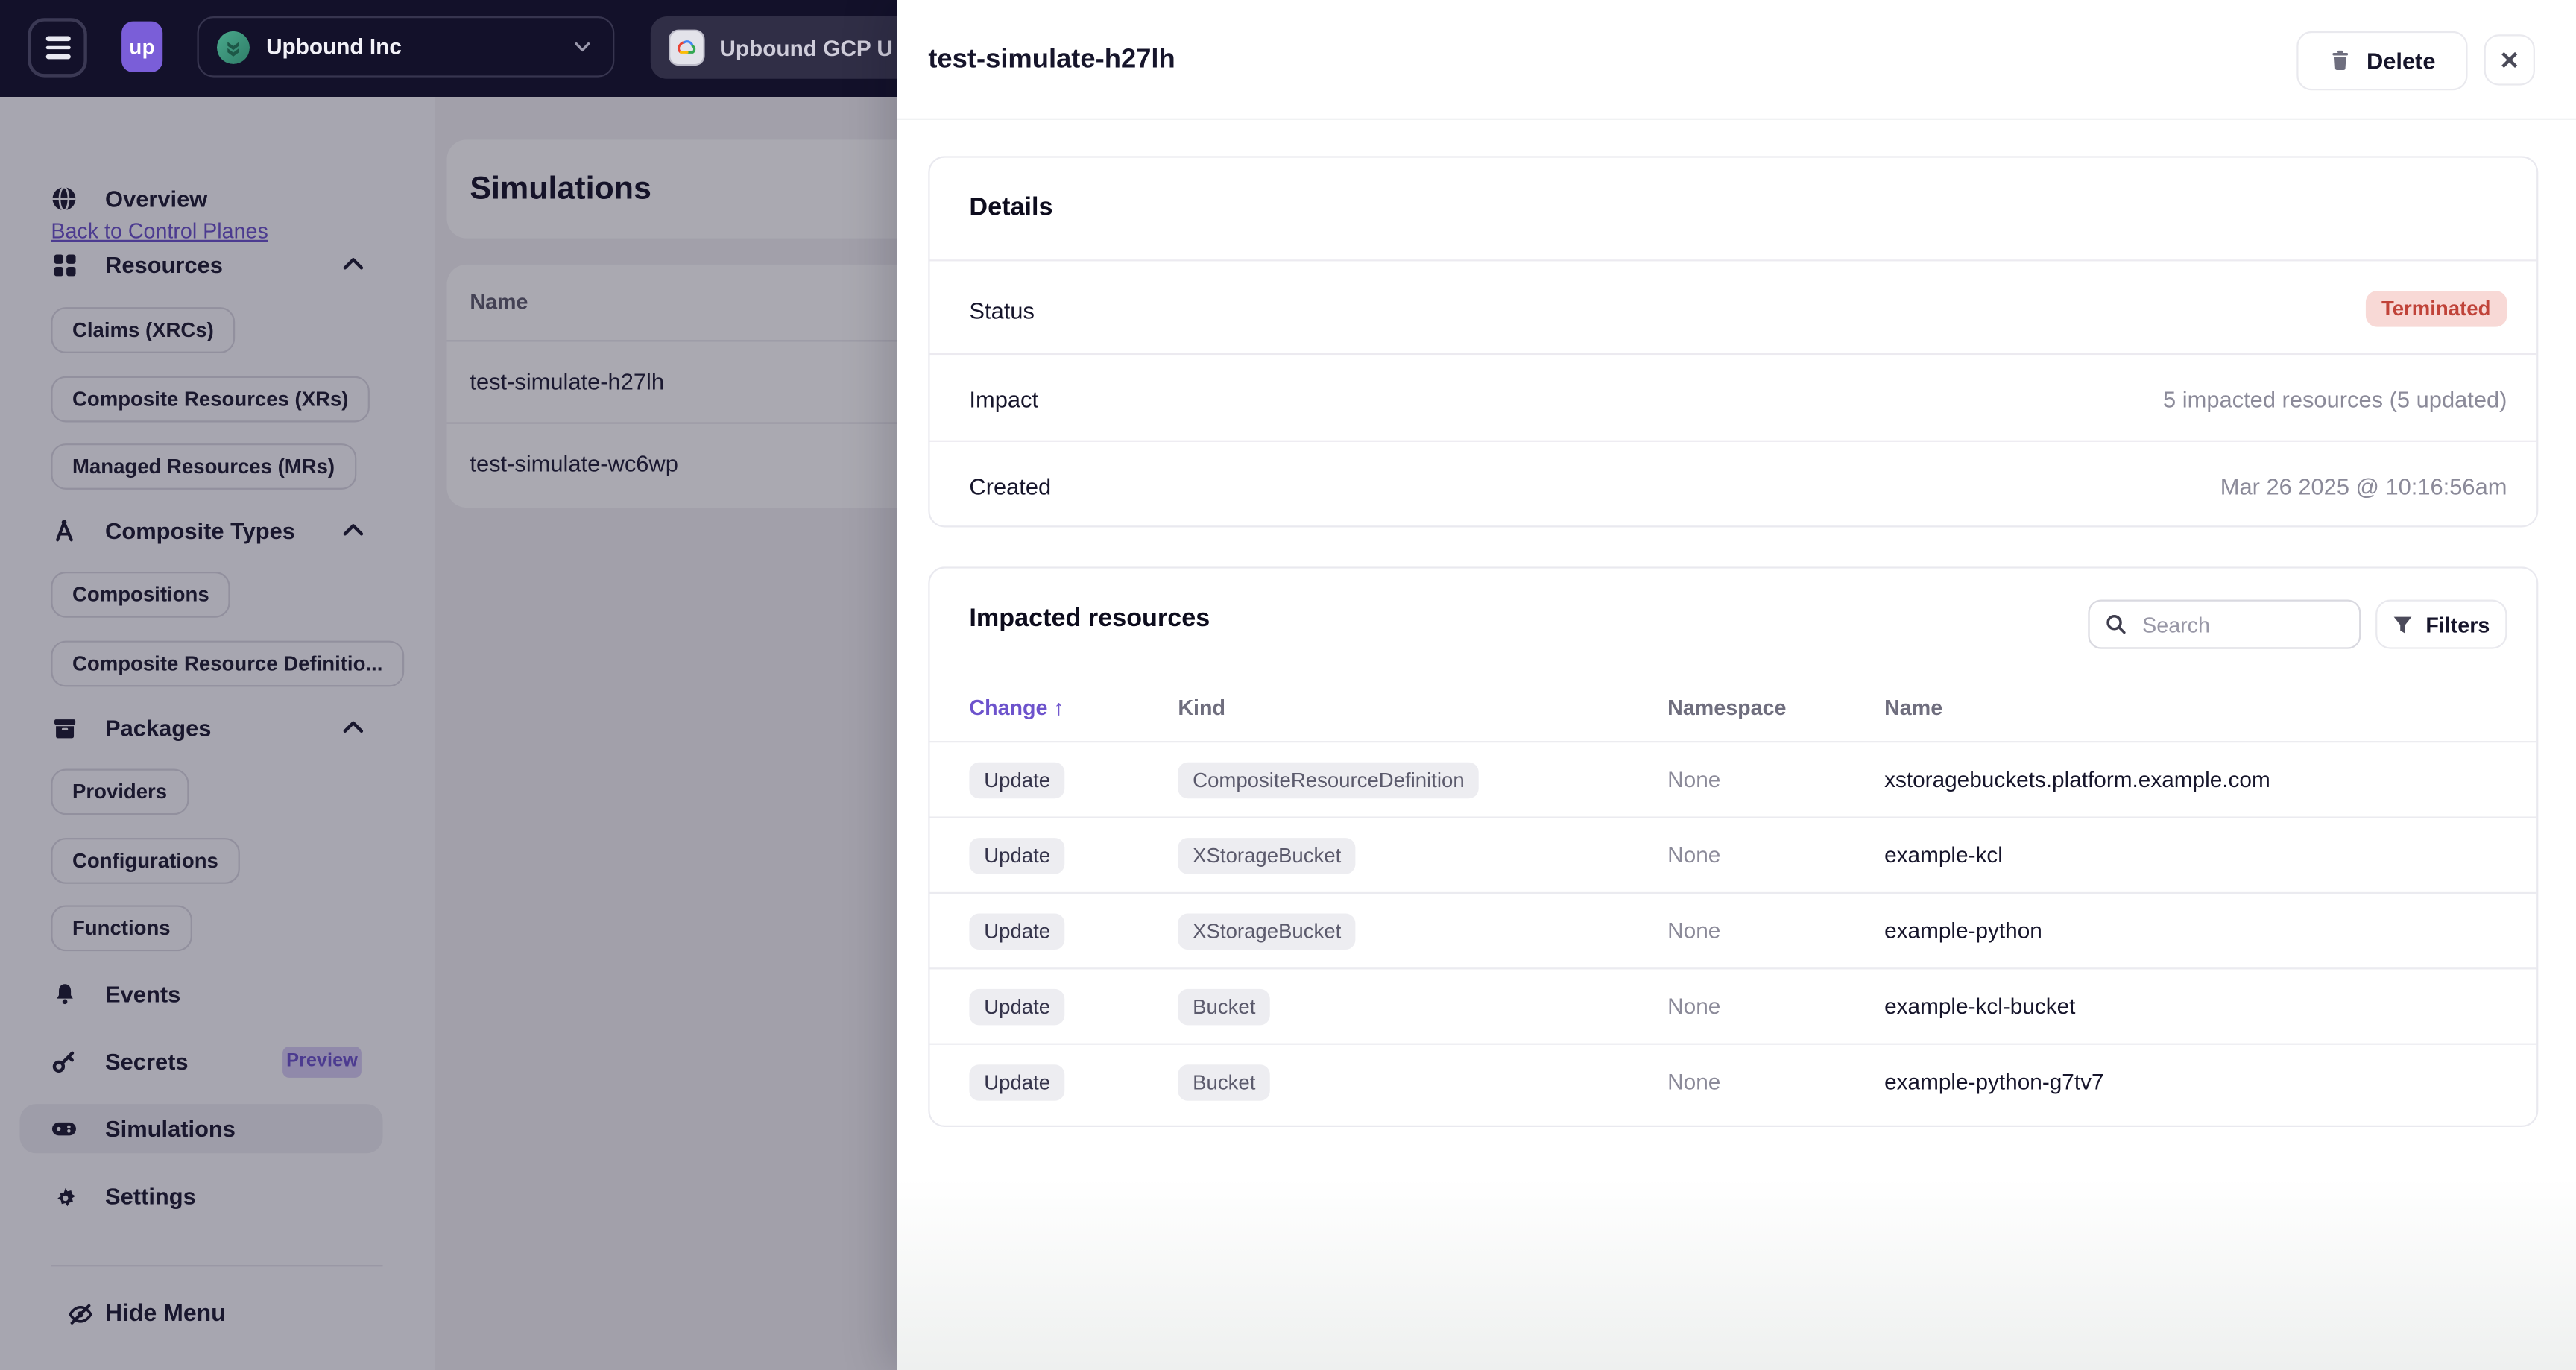  I want to click on sidebar-pill-functions: Functions, so click(122, 928).